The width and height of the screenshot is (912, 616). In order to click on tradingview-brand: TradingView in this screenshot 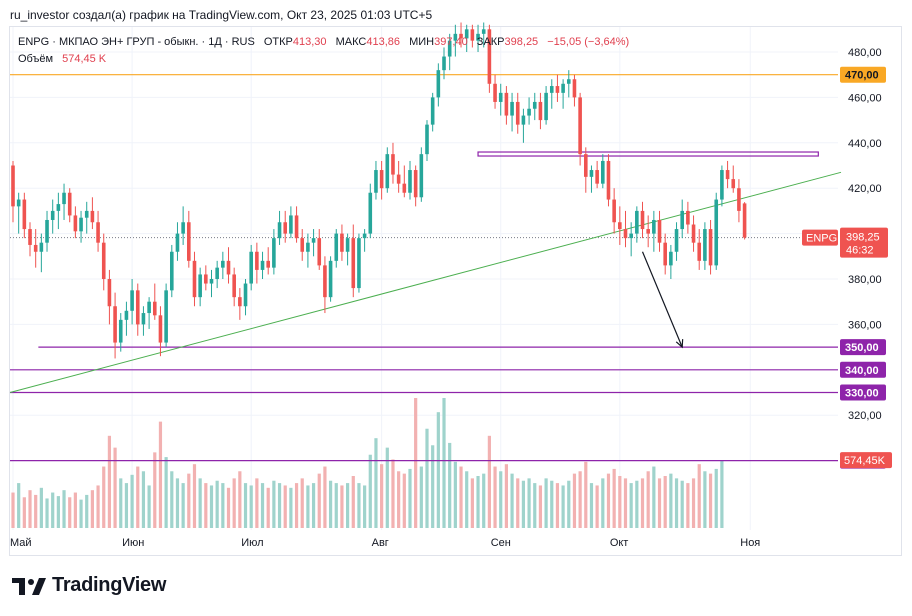, I will do `click(89, 585)`.